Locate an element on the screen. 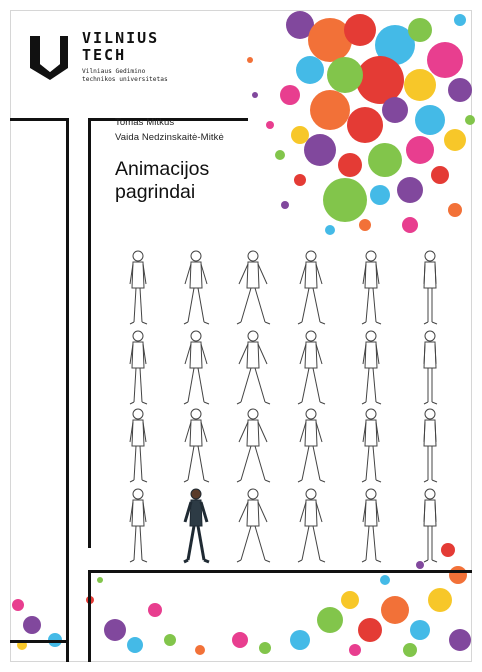 Image resolution: width=482 pixels, height=672 pixels. frame-line-left-outer is located at coordinates (89, 333).